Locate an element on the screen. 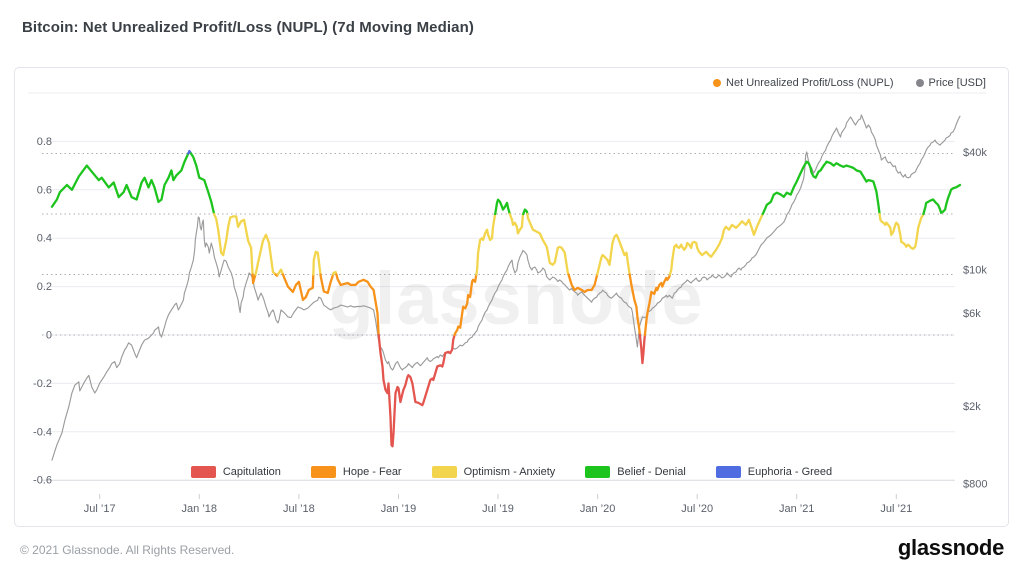 Image resolution: width=1024 pixels, height=576 pixels. band-legend-item-capitulation: Capitulation is located at coordinates (235, 472).